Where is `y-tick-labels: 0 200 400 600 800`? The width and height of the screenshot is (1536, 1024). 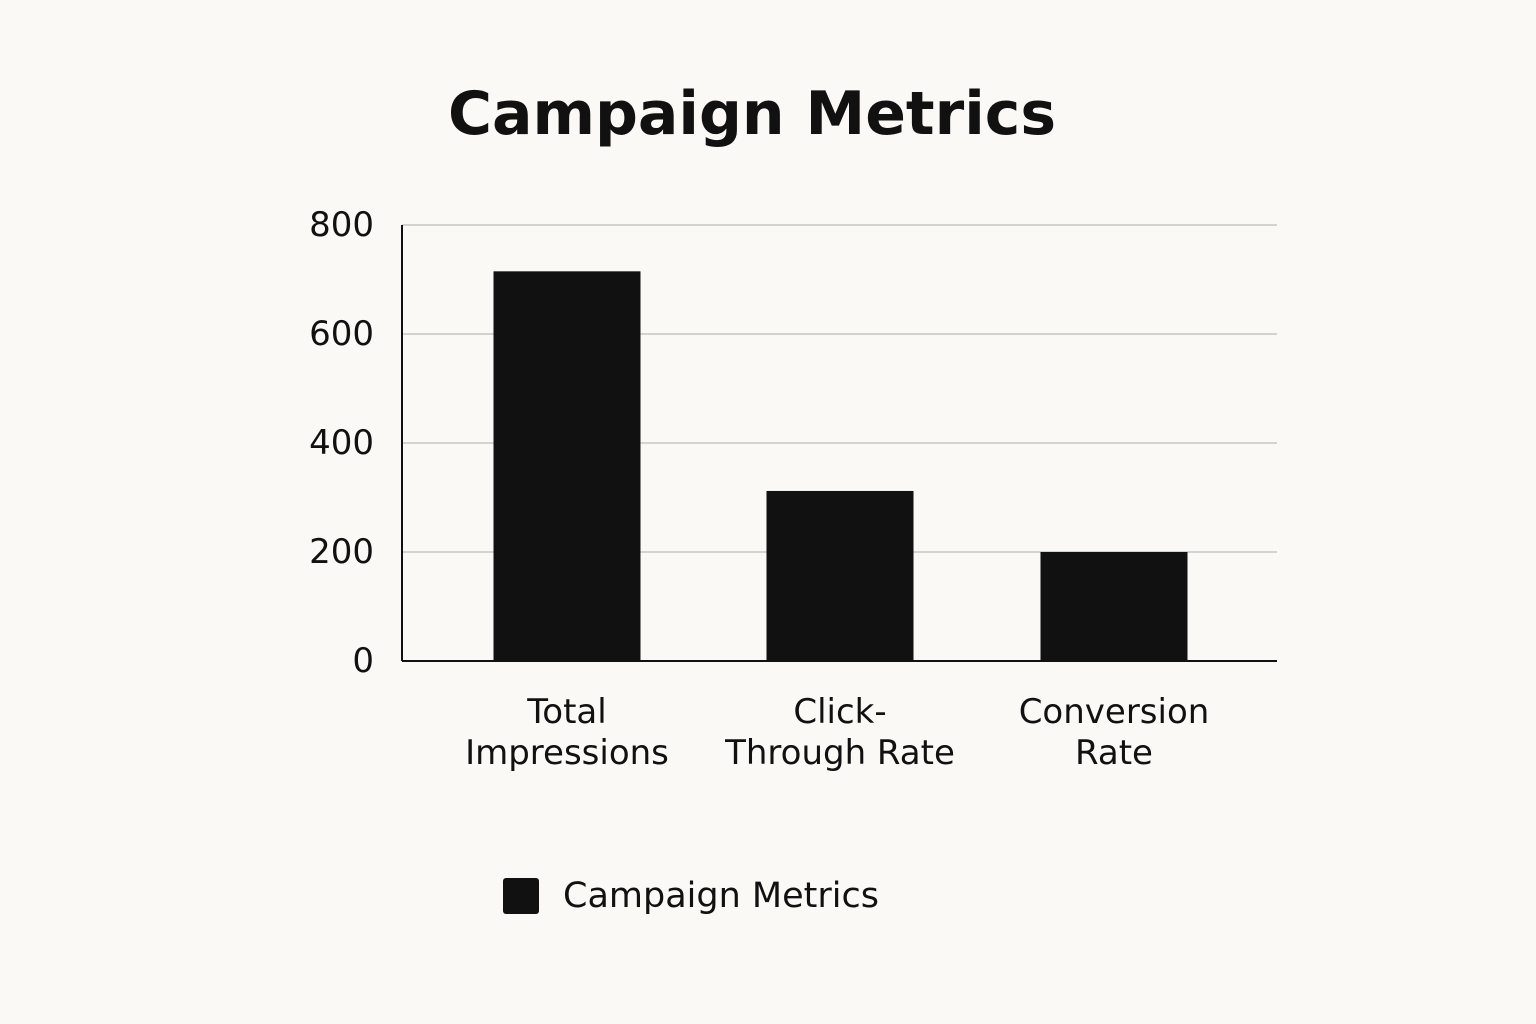 y-tick-labels: 0 200 400 600 800 is located at coordinates (341, 443).